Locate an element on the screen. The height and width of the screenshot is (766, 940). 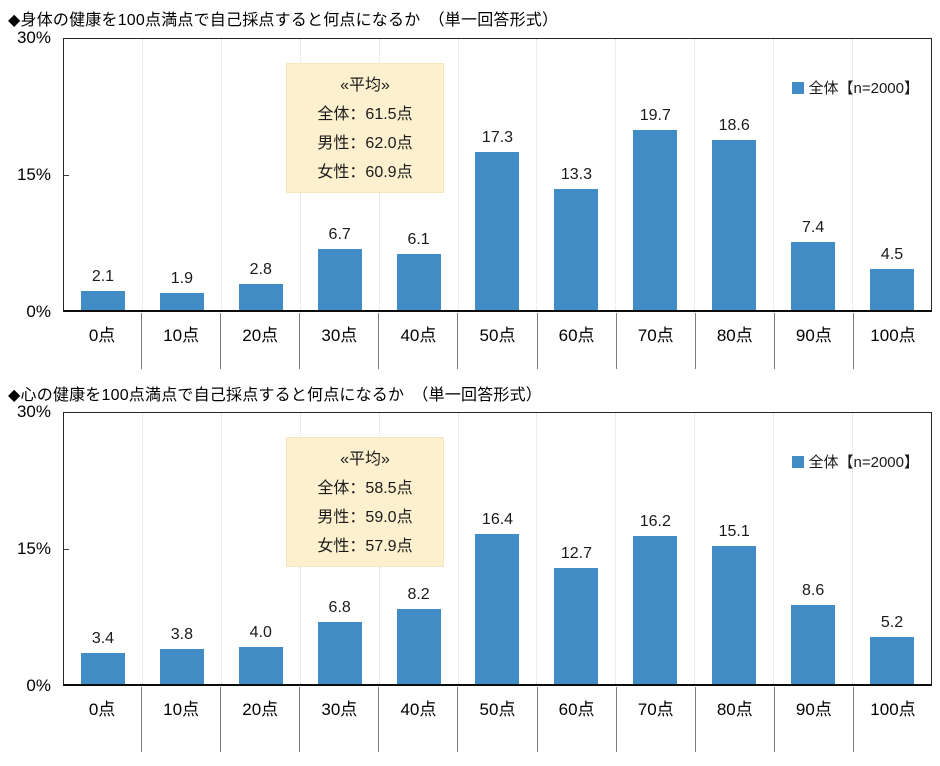
bar-column: 7.4 is located at coordinates (814, 174).